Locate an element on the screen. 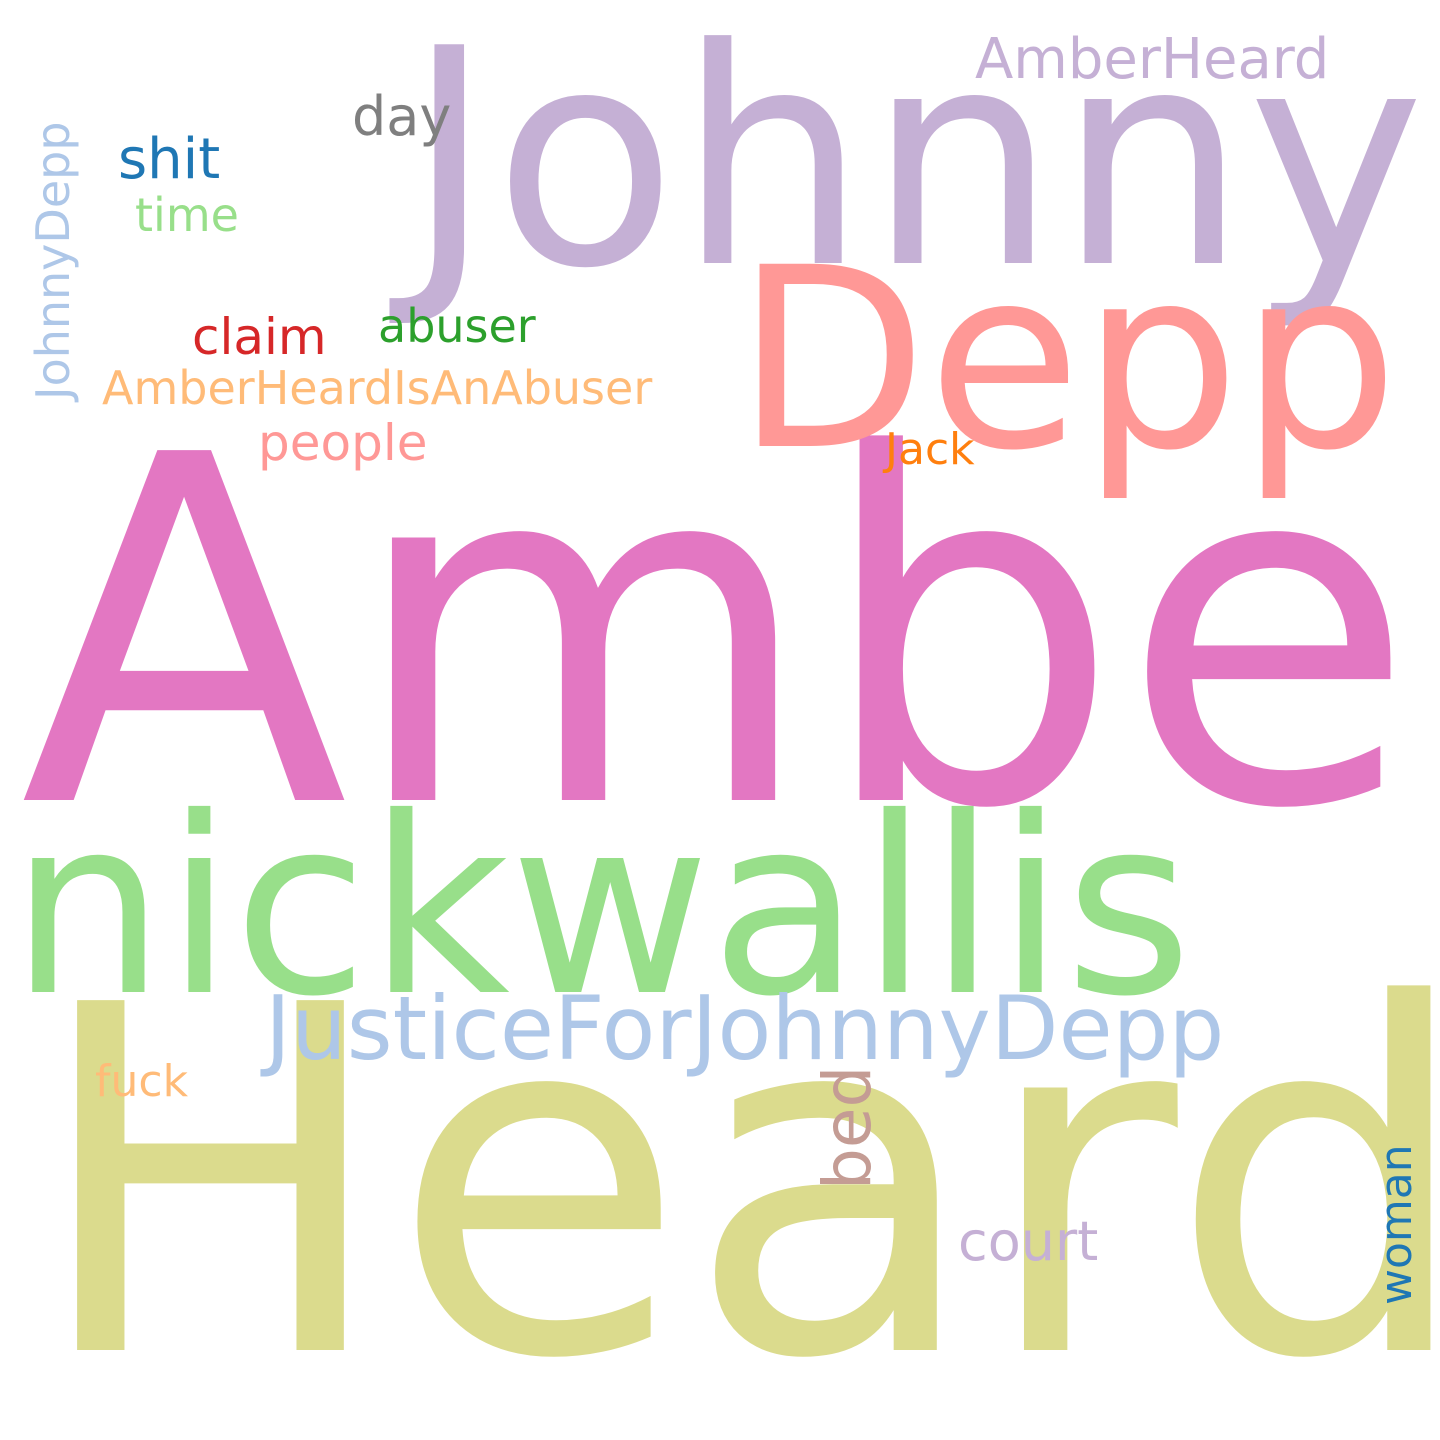 The image size is (1440, 1440). word-depp: Depp is located at coordinates (1067, 359).